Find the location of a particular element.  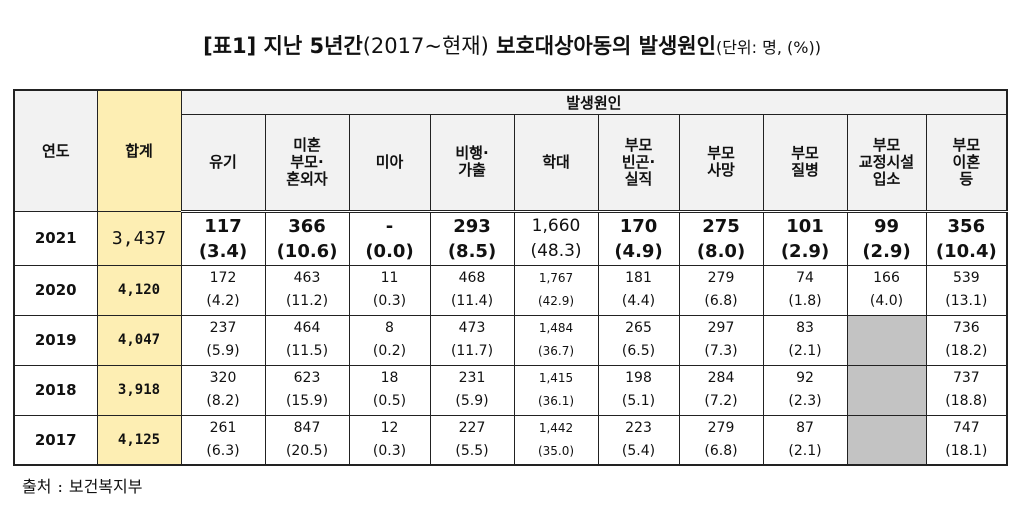

cause-header-line: 빈곤· is located at coordinates (638, 161).